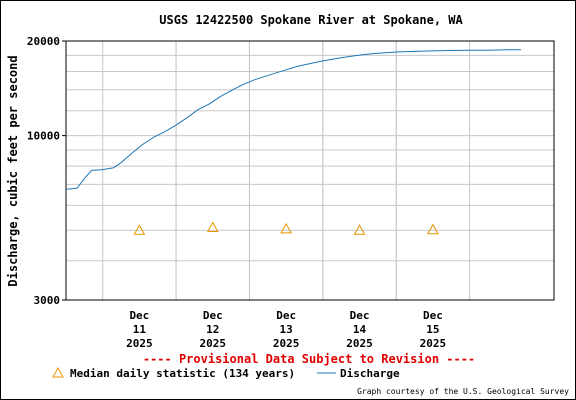 This screenshot has height=400, width=576. Describe the element at coordinates (433, 315) in the screenshot. I see `x-tick-label-4-0: Dec` at that location.